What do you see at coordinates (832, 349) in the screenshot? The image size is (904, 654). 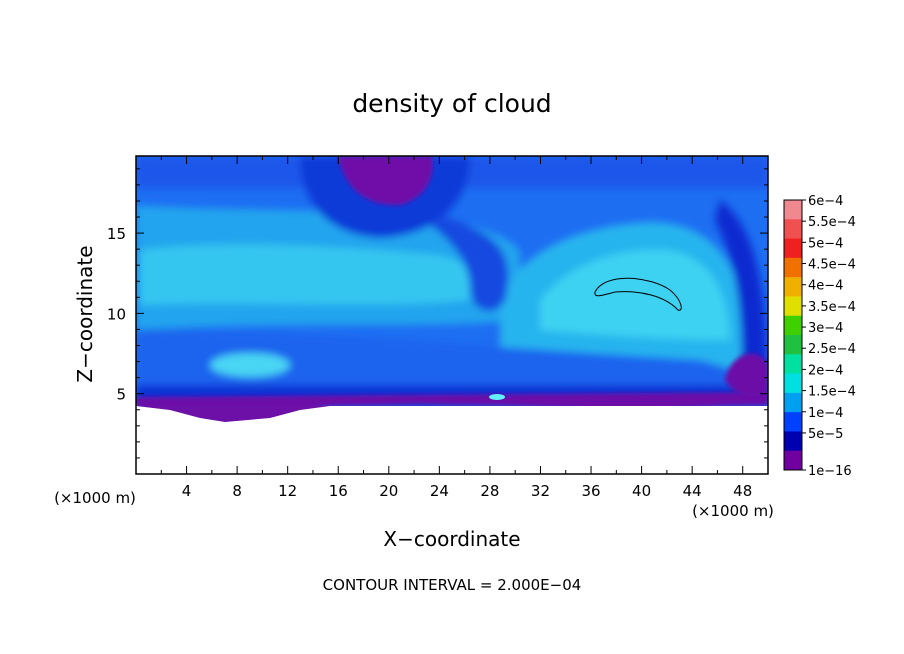 I see `colorbar-label: 2.5e−4` at bounding box center [832, 349].